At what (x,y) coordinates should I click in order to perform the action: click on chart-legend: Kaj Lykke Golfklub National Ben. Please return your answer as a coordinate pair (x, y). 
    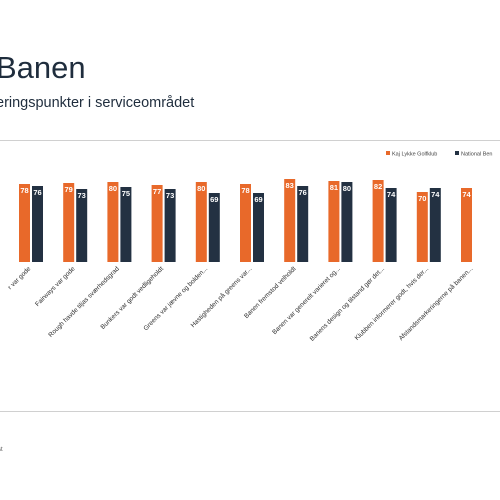
    Looking at the image, I should click on (439, 154).